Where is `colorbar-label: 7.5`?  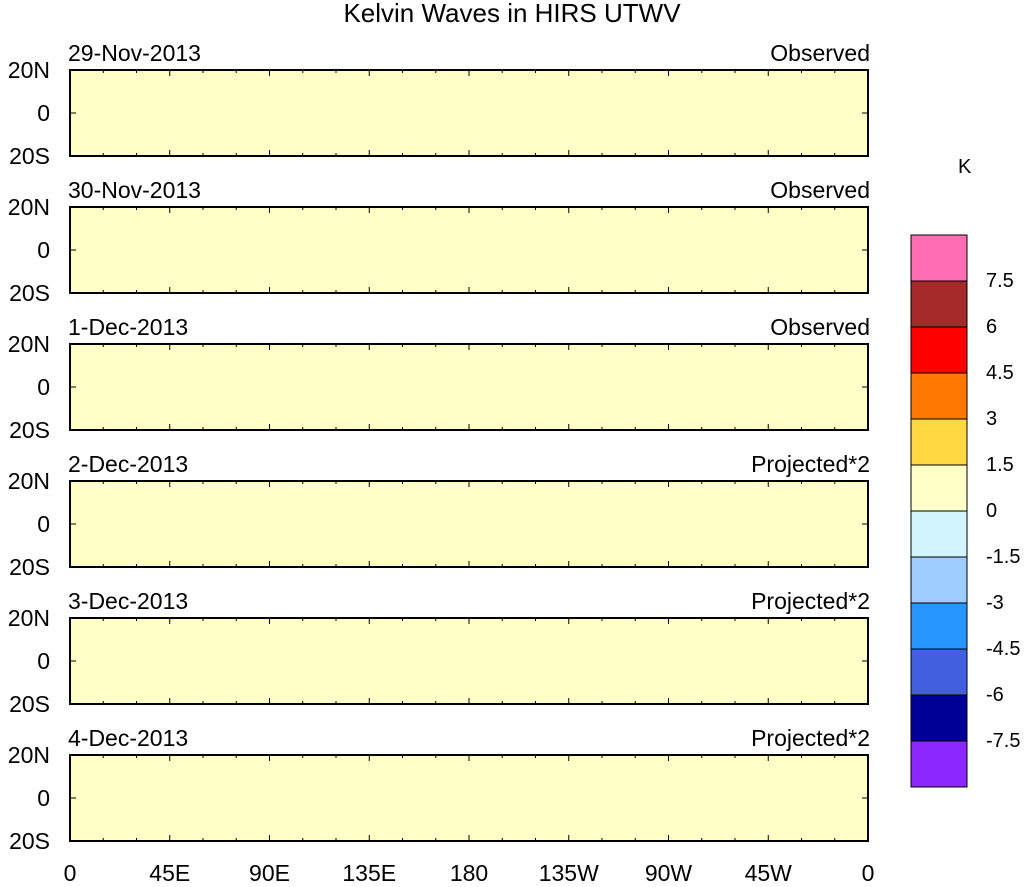 colorbar-label: 7.5 is located at coordinates (1000, 281).